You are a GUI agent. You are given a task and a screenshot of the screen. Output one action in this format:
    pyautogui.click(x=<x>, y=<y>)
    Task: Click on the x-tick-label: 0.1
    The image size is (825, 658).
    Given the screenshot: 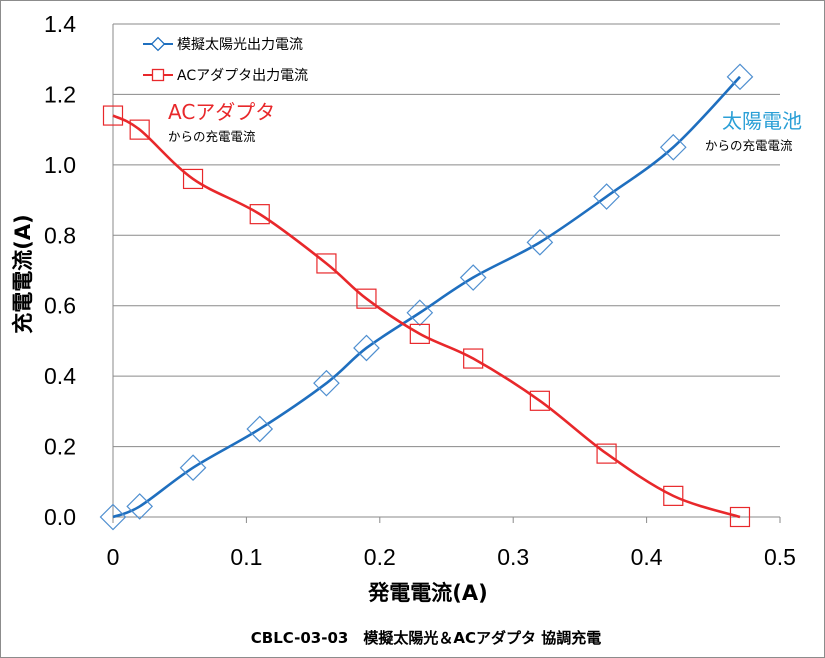 What is the action you would take?
    pyautogui.click(x=246, y=557)
    